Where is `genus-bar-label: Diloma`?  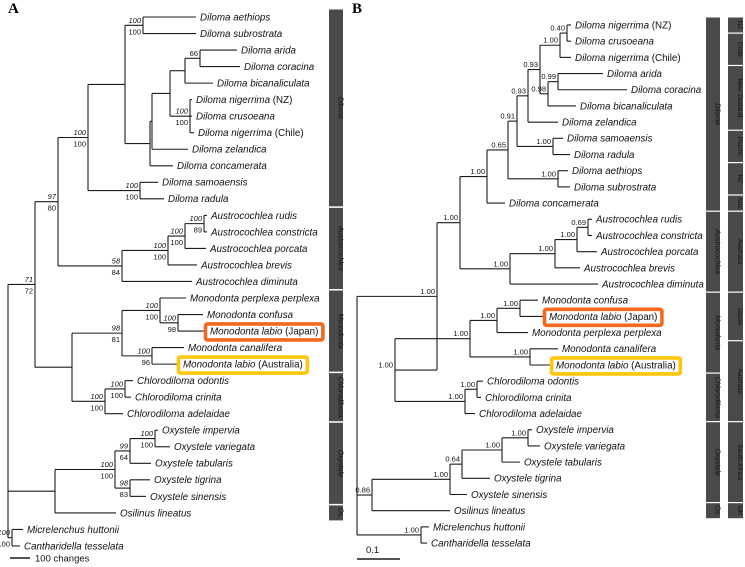 genus-bar-label: Diloma is located at coordinates (717, 114).